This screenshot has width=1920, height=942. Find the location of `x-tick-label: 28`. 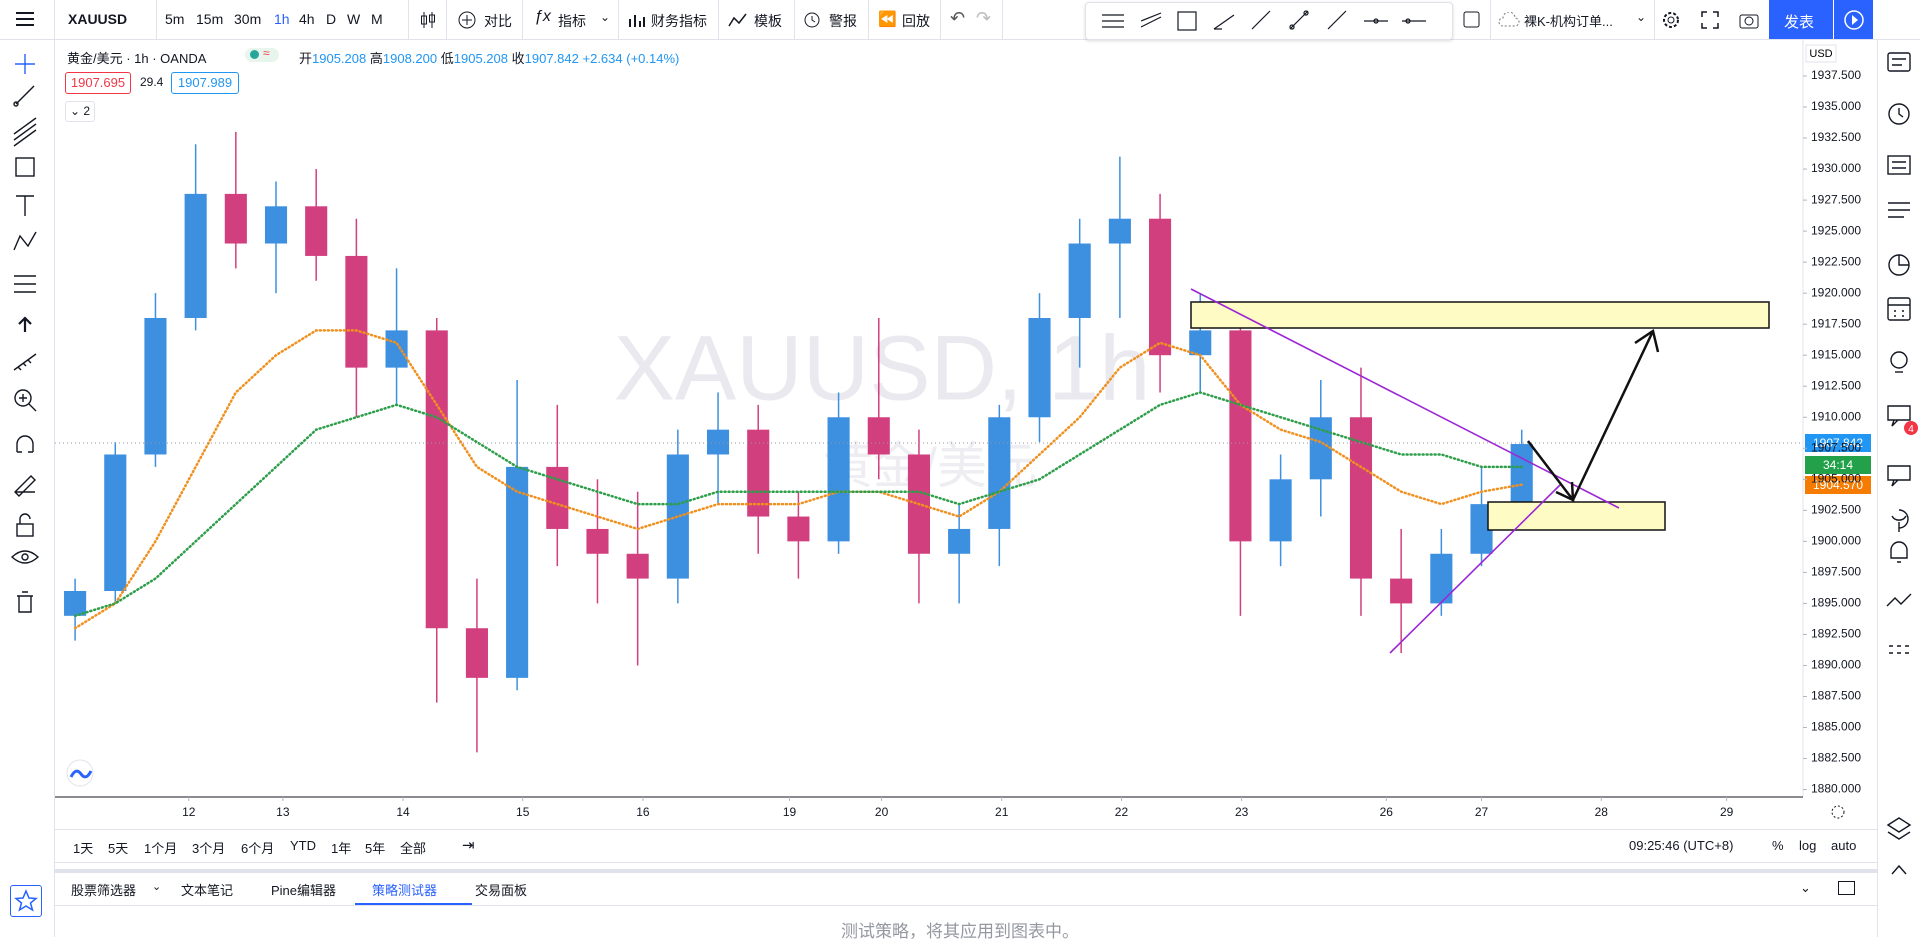

x-tick-label: 28 is located at coordinates (1602, 812).